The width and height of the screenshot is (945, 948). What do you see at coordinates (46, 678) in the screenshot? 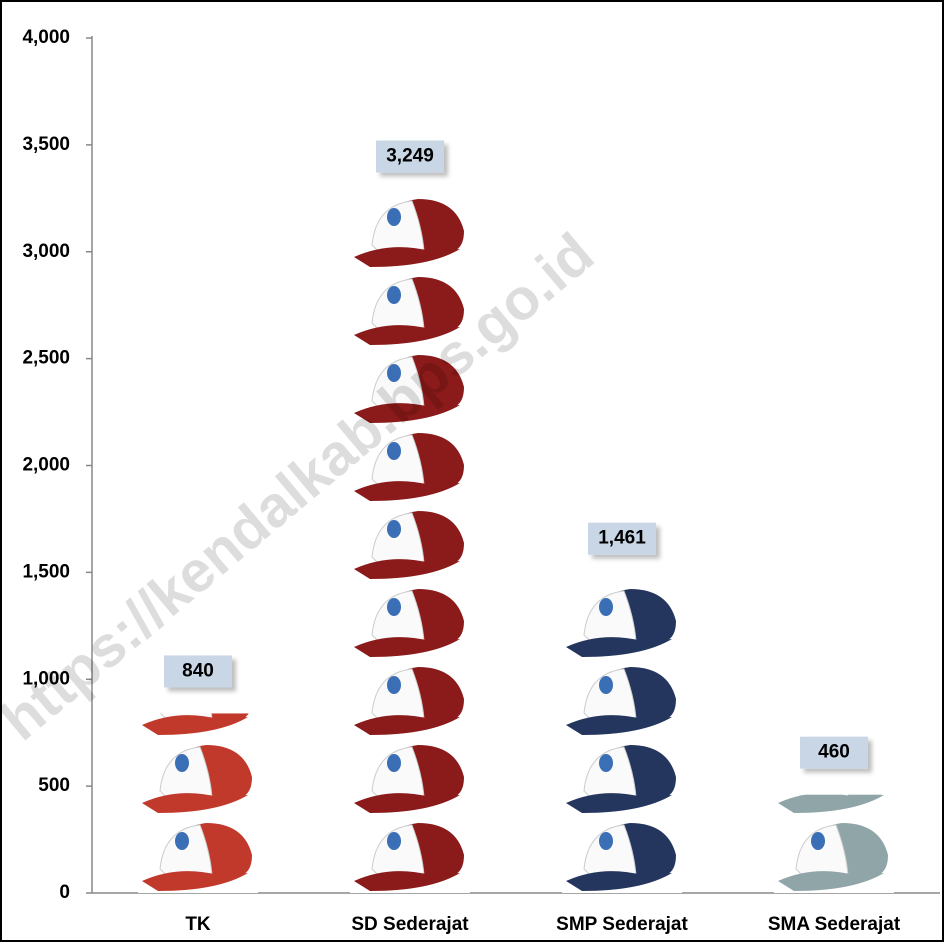
I see `y-tick-label: 1,000` at bounding box center [46, 678].